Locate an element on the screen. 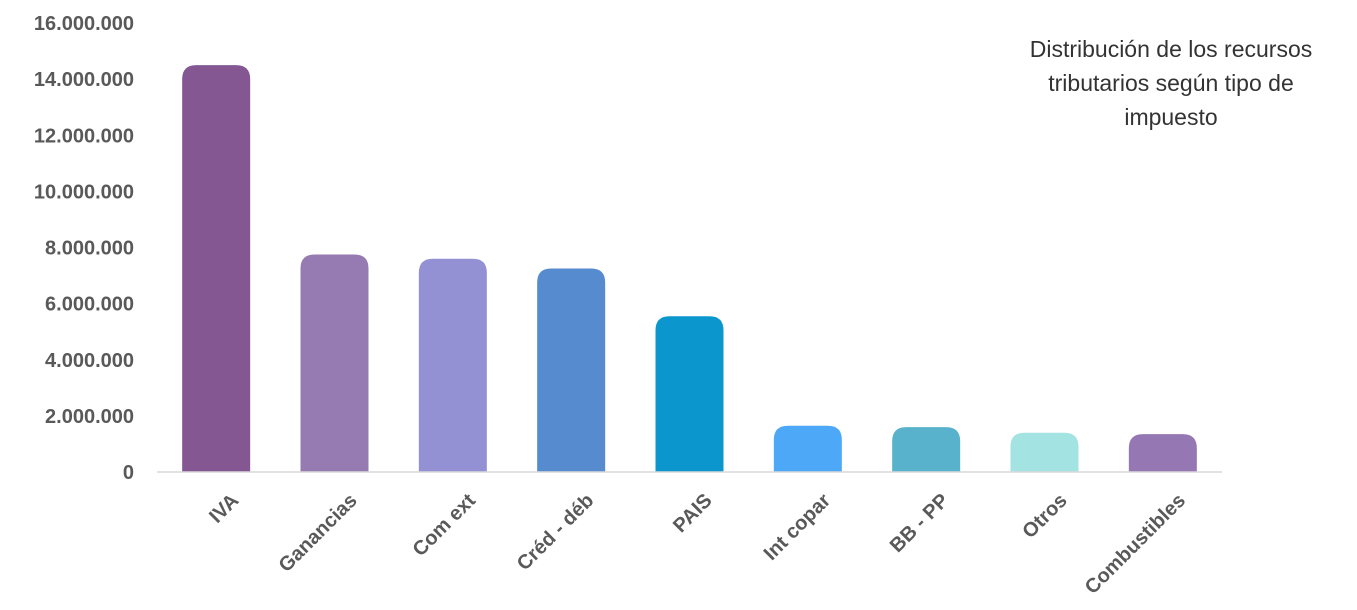  bar-bb-pp is located at coordinates (926, 449).